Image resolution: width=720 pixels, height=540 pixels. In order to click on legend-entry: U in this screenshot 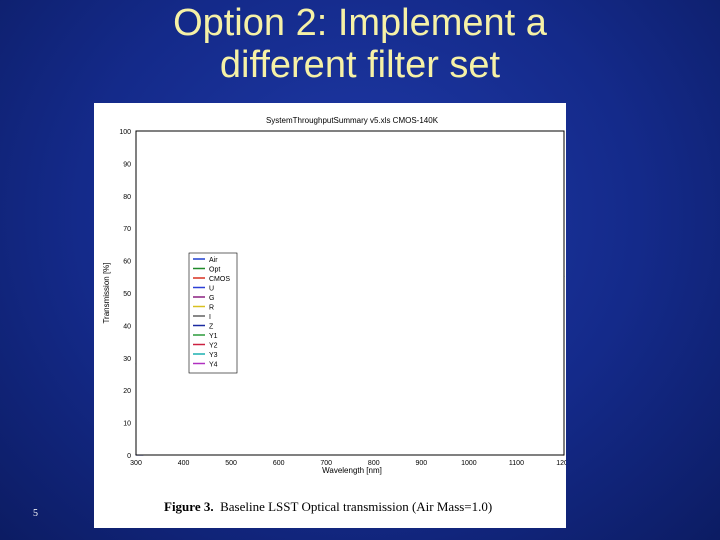, I will do `click(211, 289)`.